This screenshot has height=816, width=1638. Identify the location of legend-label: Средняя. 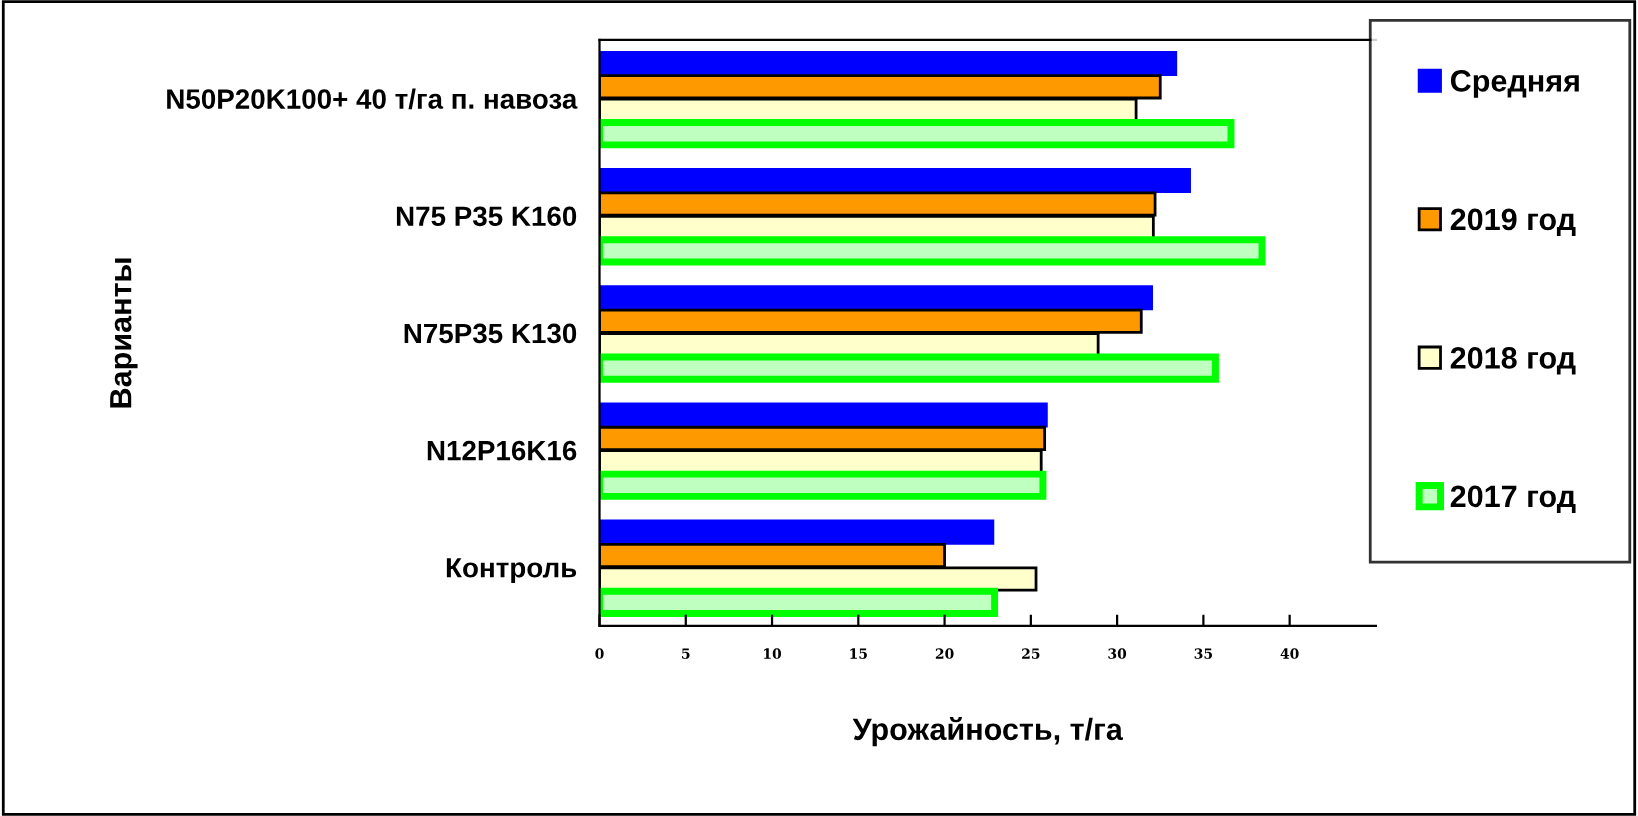
(1514, 84).